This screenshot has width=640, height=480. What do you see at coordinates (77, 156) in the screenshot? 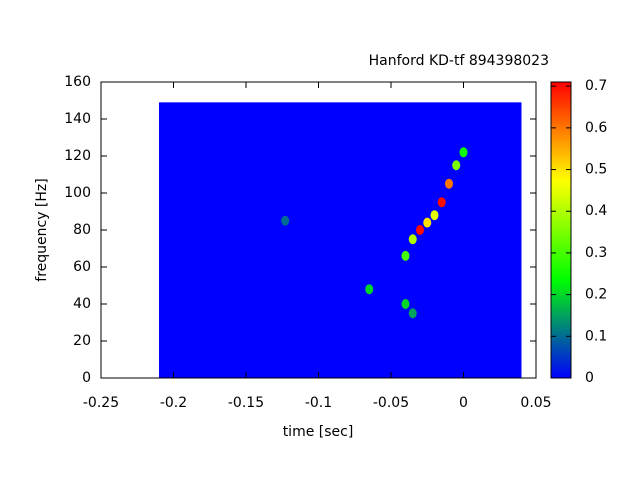
I see `y-tick-label: 120` at bounding box center [77, 156].